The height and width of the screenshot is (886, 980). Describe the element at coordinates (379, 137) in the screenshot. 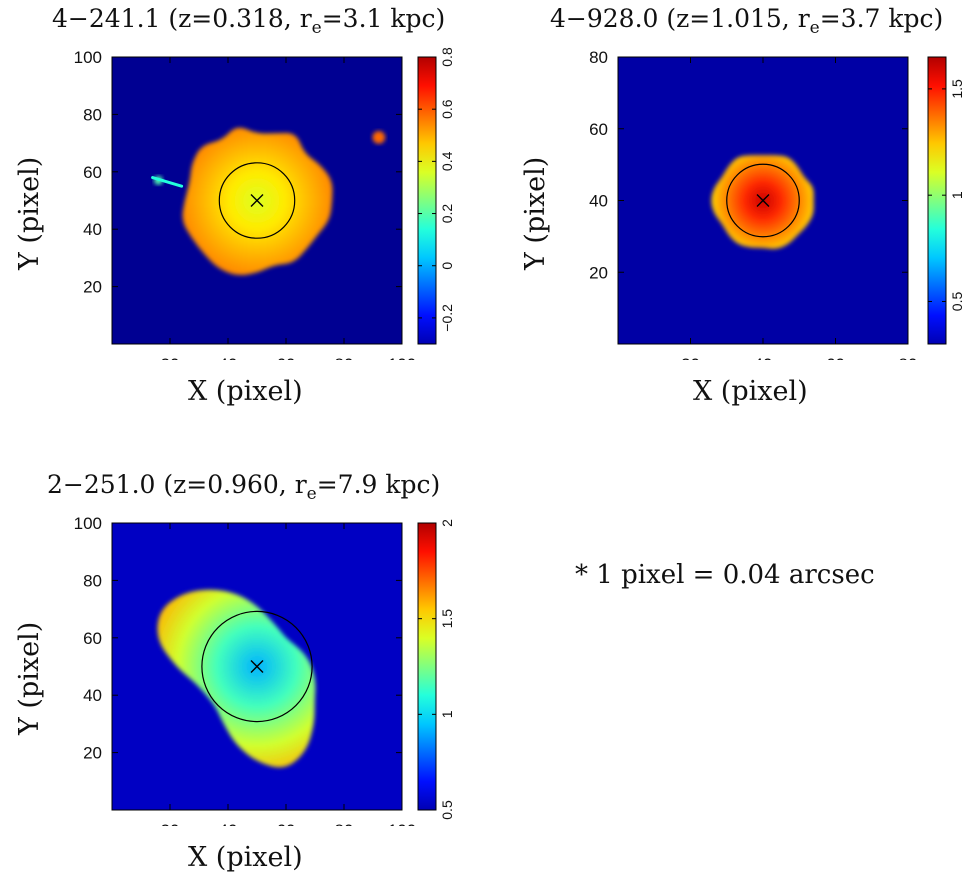

I see `secondary-source` at that location.